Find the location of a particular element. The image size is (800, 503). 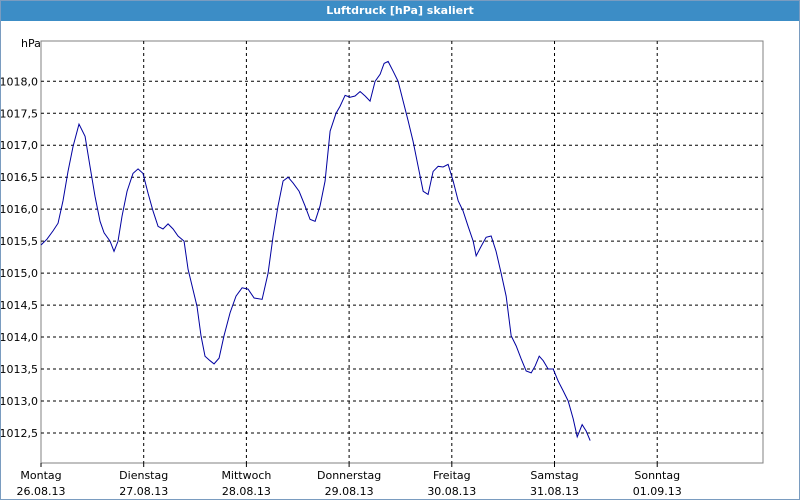

x-tick-sublabel: 29.08.13 is located at coordinates (349, 491).